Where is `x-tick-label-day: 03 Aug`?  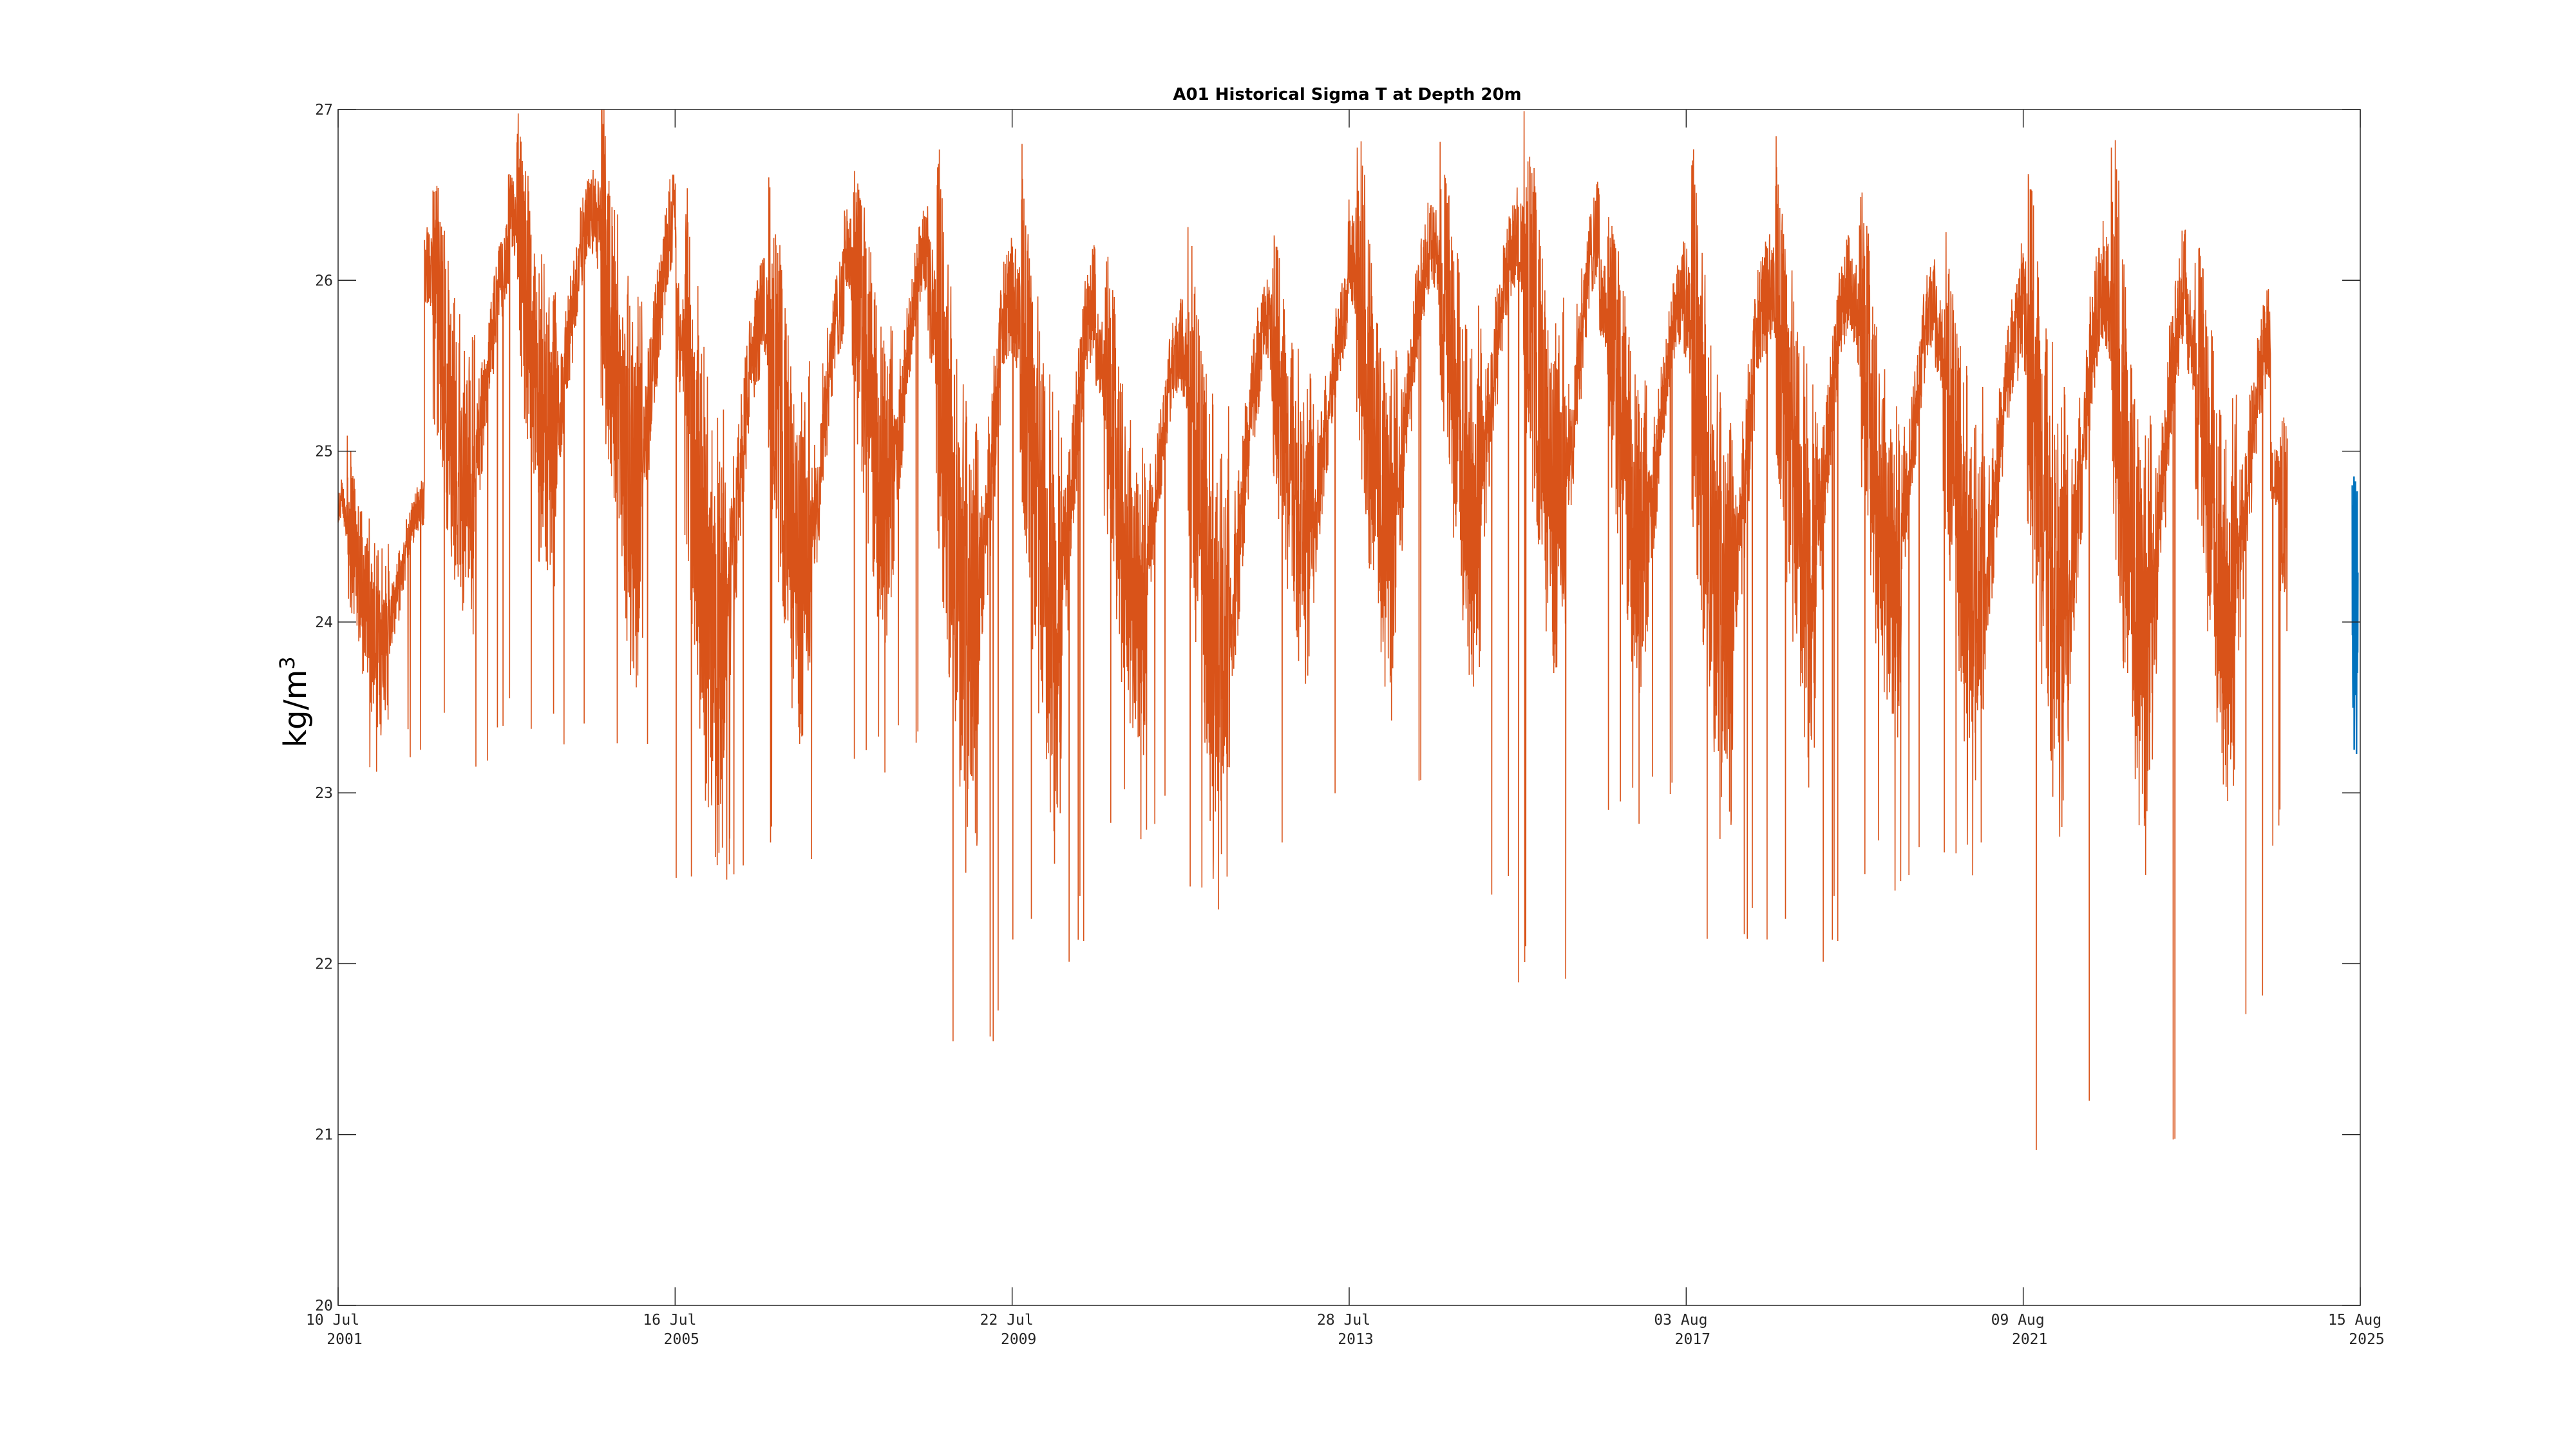
x-tick-label-day: 03 Aug is located at coordinates (1680, 1320).